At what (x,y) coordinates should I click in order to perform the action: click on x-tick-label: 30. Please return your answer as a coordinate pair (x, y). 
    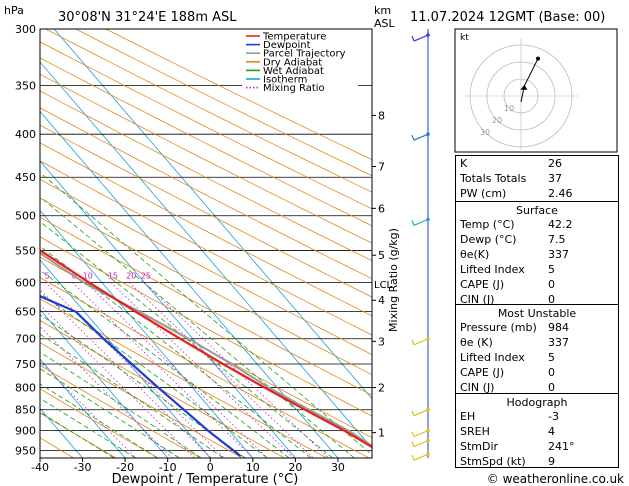
    Looking at the image, I should click on (338, 467).